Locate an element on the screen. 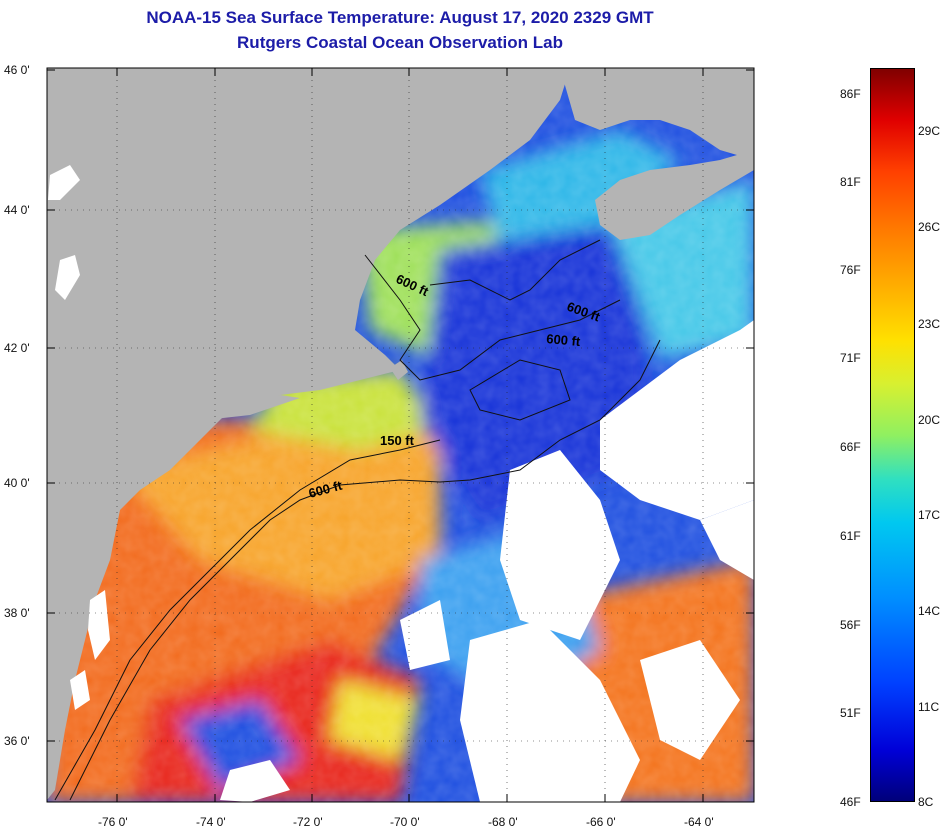 The height and width of the screenshot is (832, 944). lon-label-64: -64 0' is located at coordinates (699, 822).